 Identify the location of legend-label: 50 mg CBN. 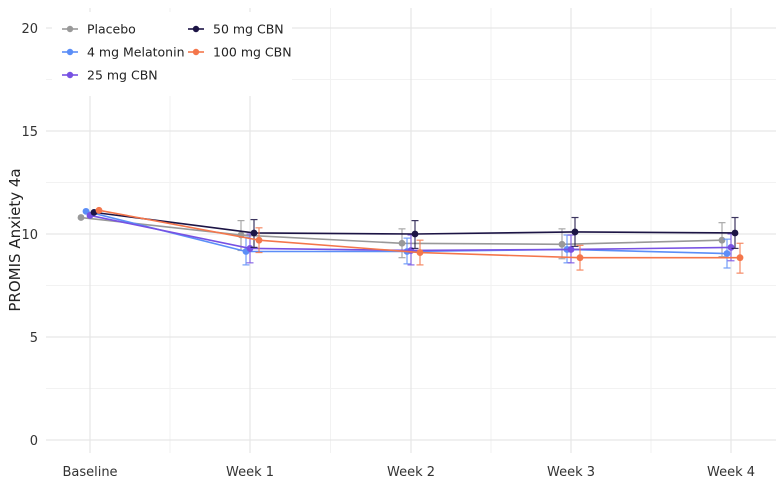
(248, 29).